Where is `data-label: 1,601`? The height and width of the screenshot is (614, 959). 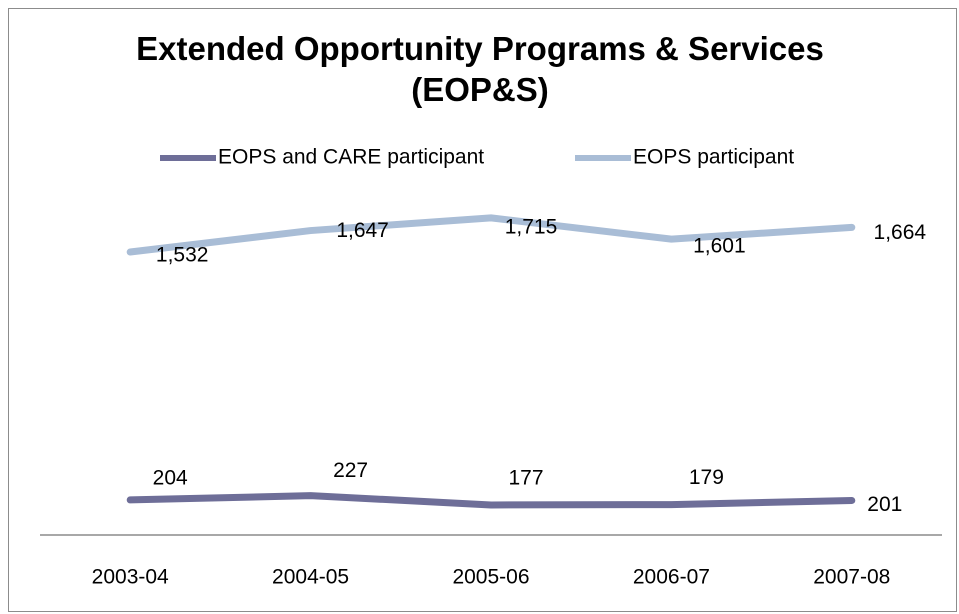
data-label: 1,601 is located at coordinates (719, 246).